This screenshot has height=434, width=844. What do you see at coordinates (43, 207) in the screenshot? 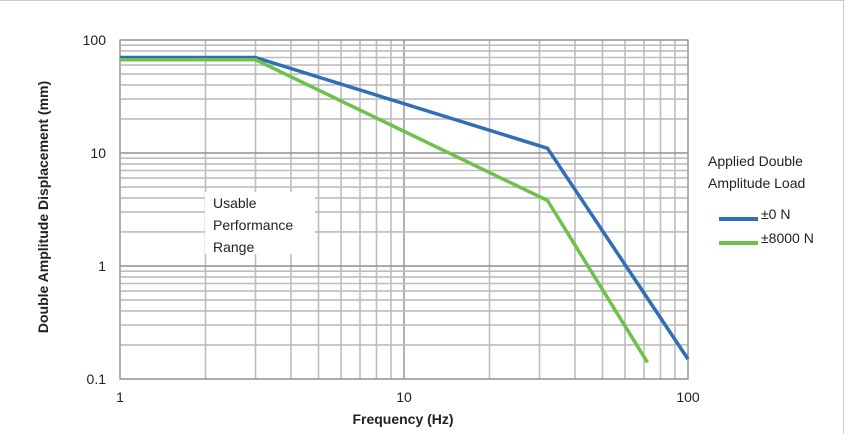
I see `y-axis-title: Double Amplitude Displacement (mm)` at bounding box center [43, 207].